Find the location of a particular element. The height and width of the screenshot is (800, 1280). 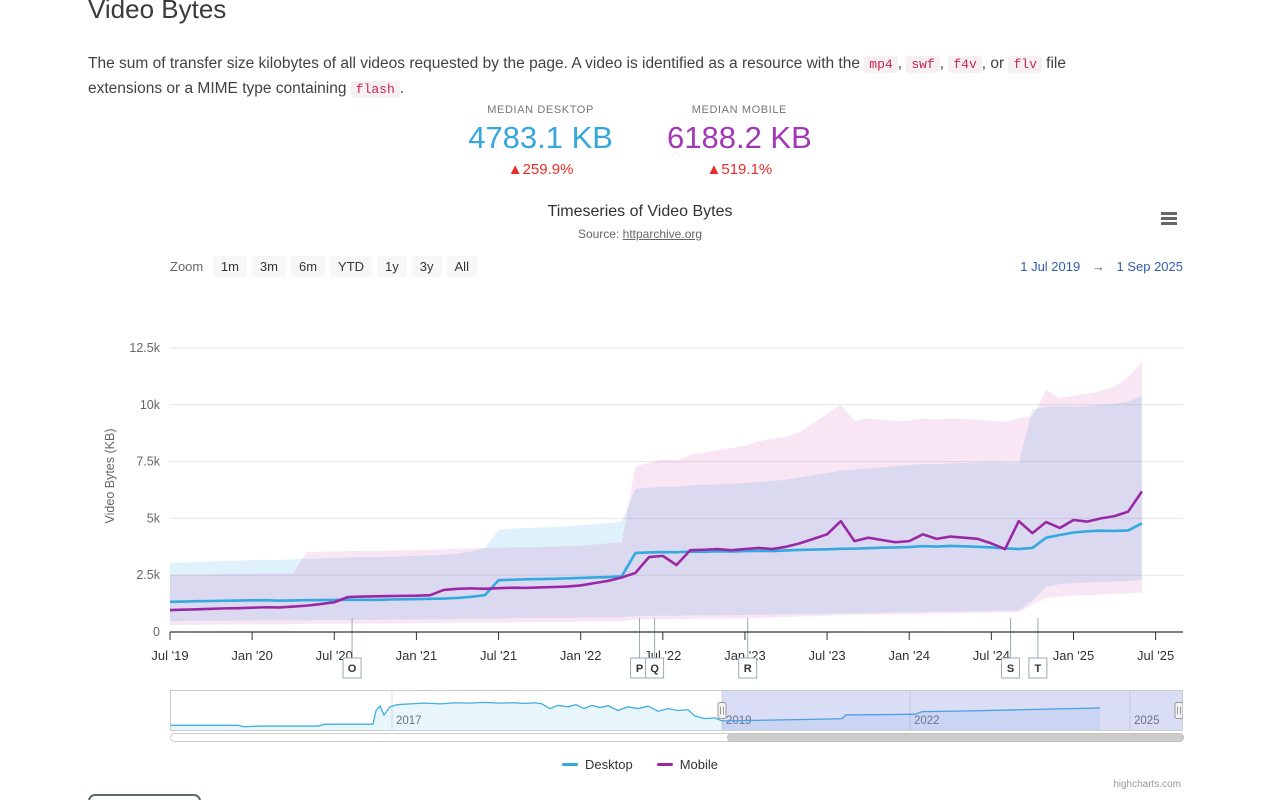

navigator-year-label: 2022 is located at coordinates (927, 721).